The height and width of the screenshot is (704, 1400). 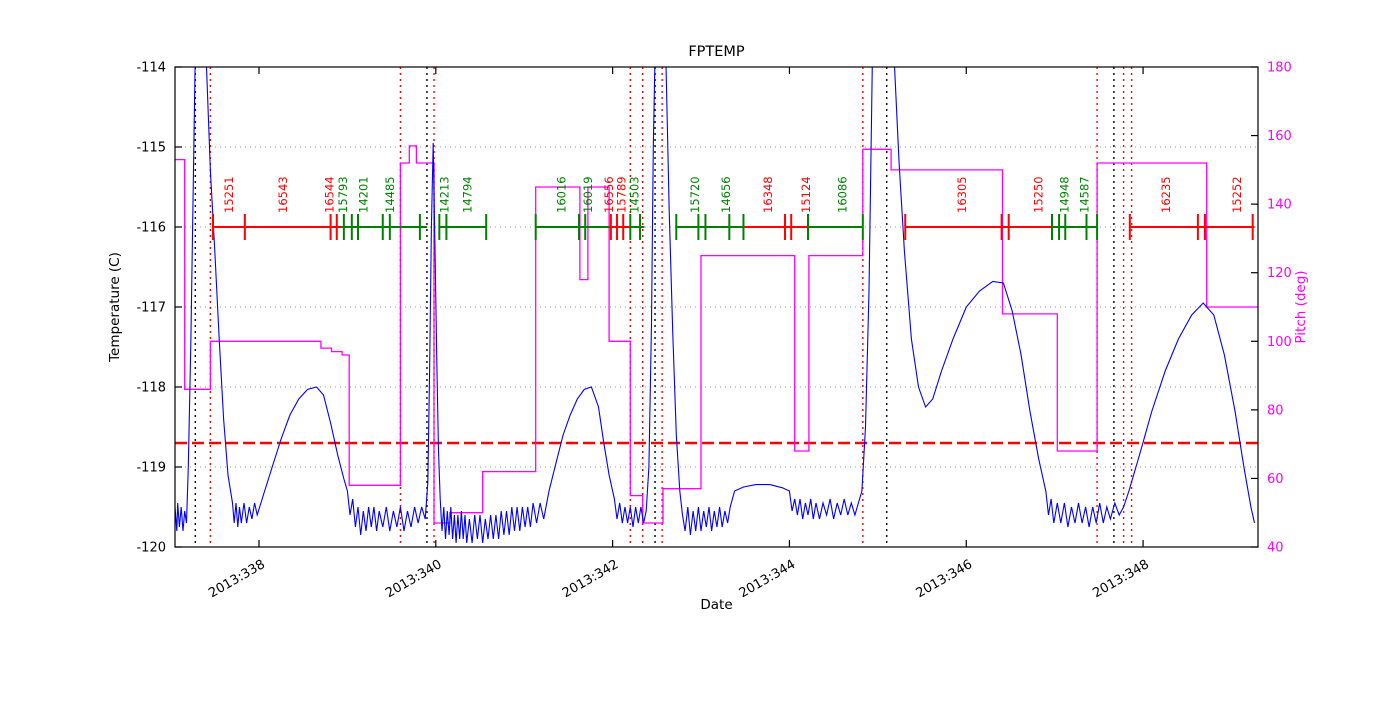 I want to click on svg-text: 14587, so click(x=1085, y=194).